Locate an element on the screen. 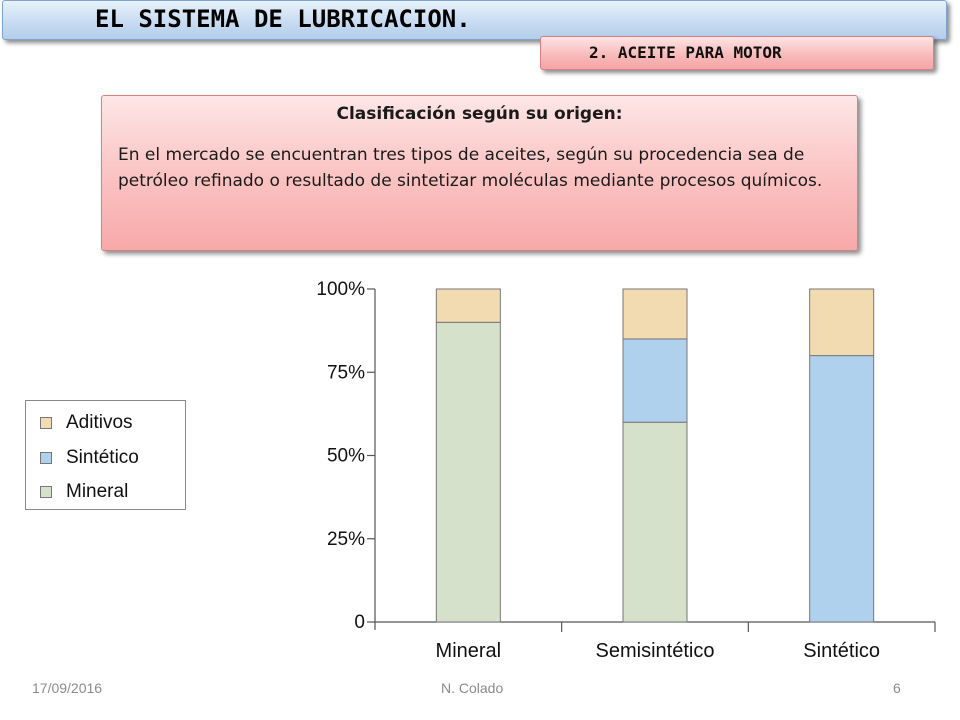  legend-label-sintetico: Sintético is located at coordinates (102, 457).